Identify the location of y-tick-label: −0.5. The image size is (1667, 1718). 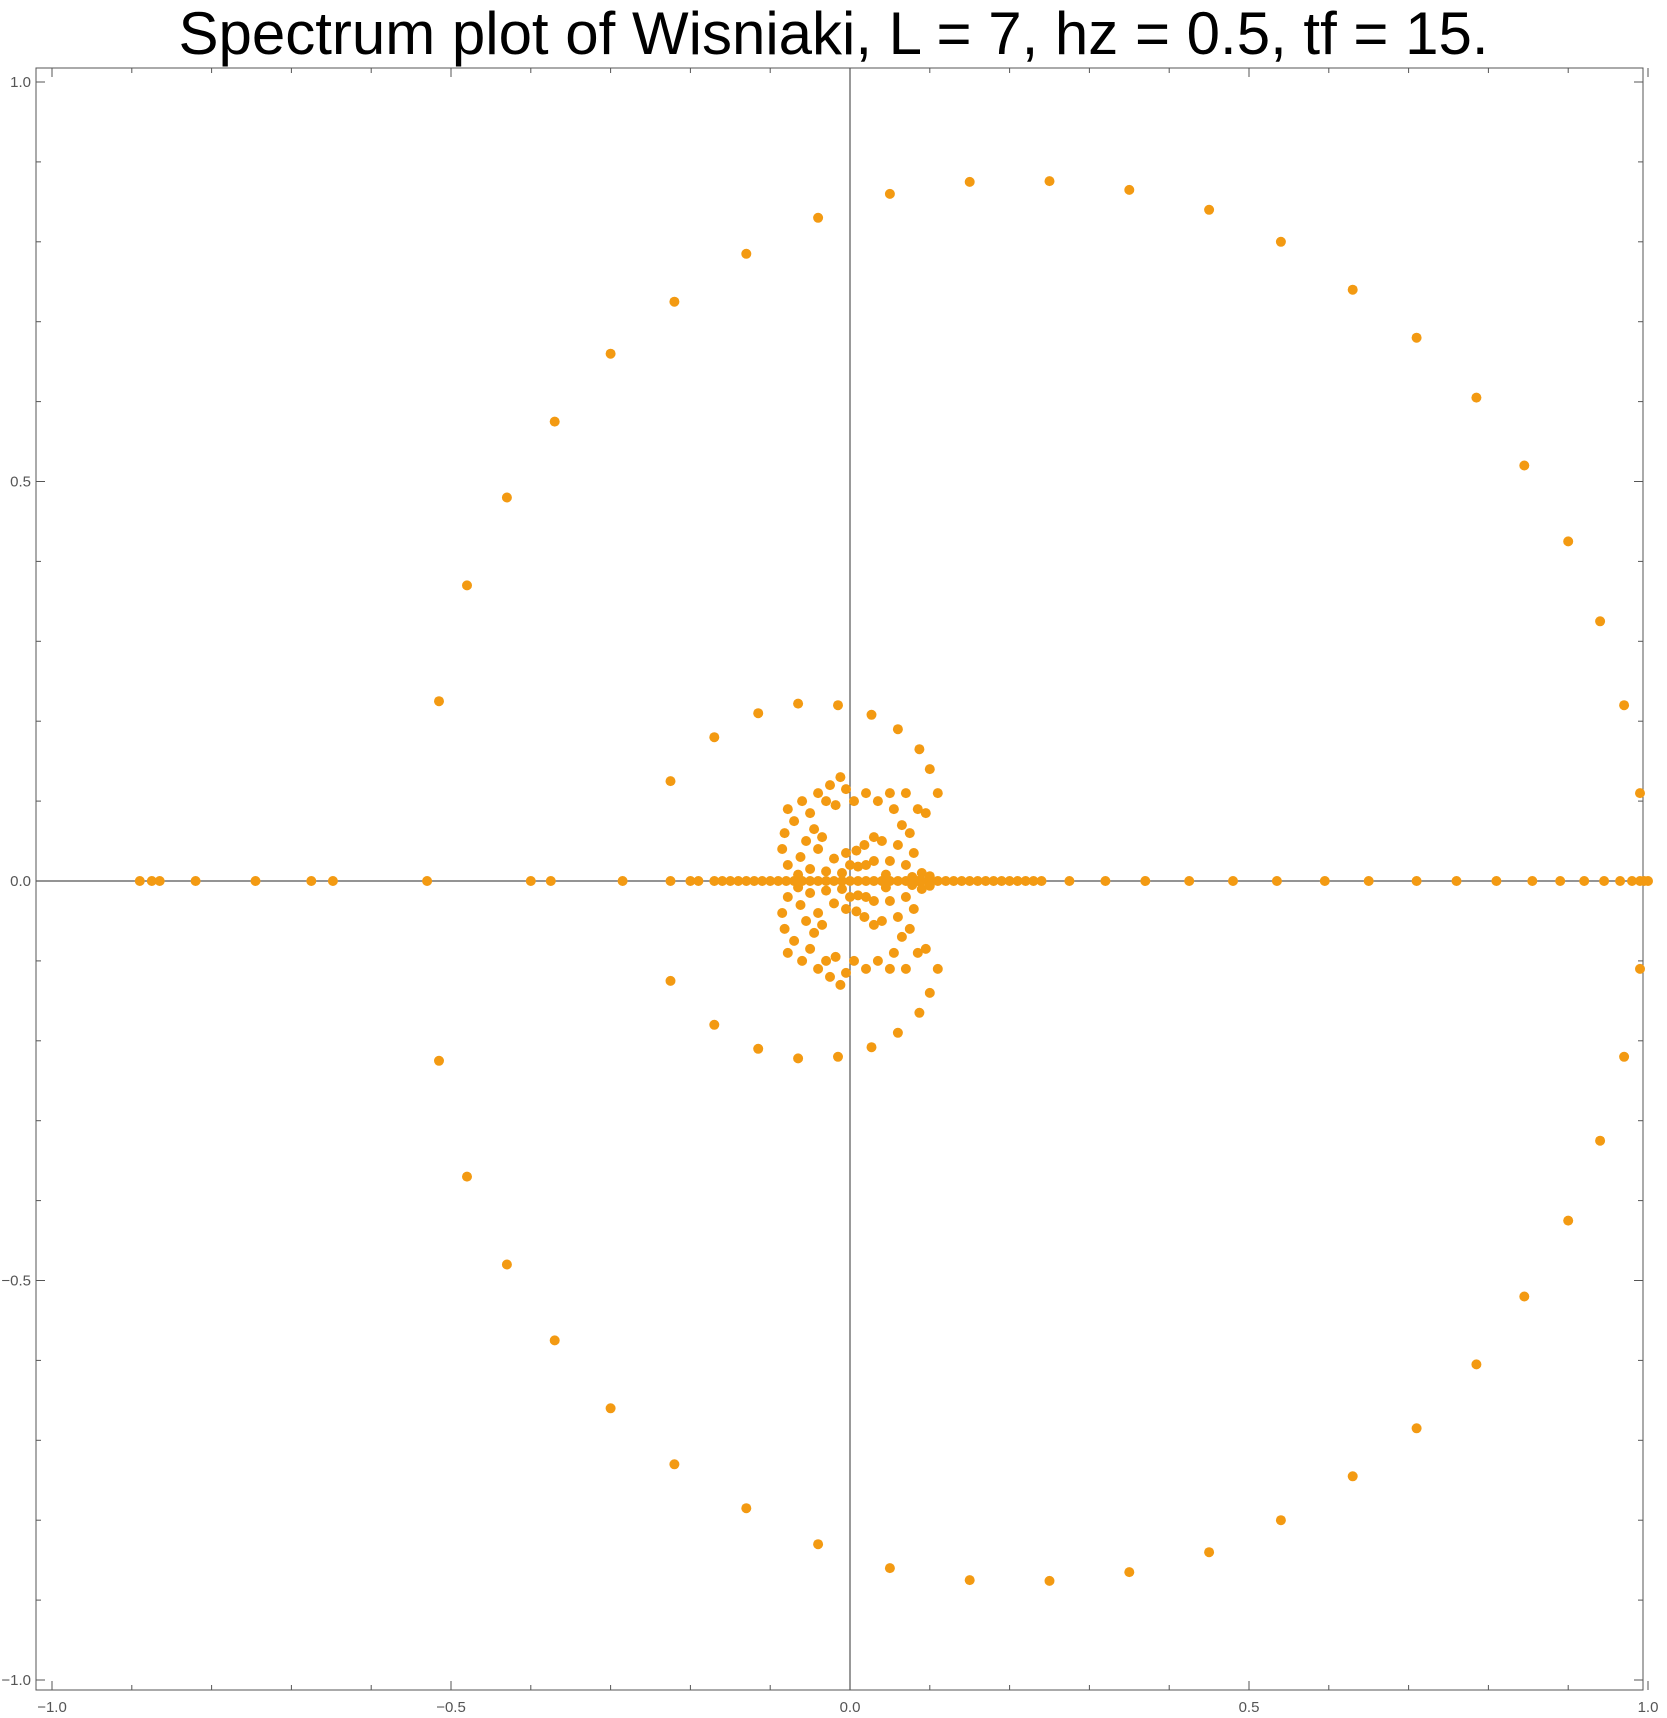
(16, 1281).